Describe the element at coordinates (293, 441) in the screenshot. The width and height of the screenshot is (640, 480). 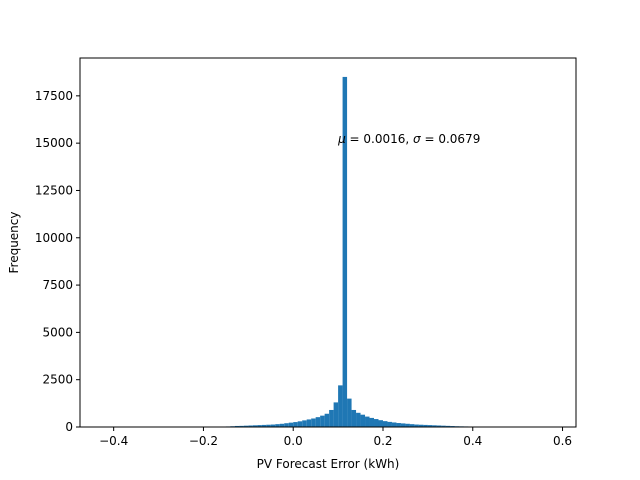
I see `x-tick-label: 0.0` at that location.